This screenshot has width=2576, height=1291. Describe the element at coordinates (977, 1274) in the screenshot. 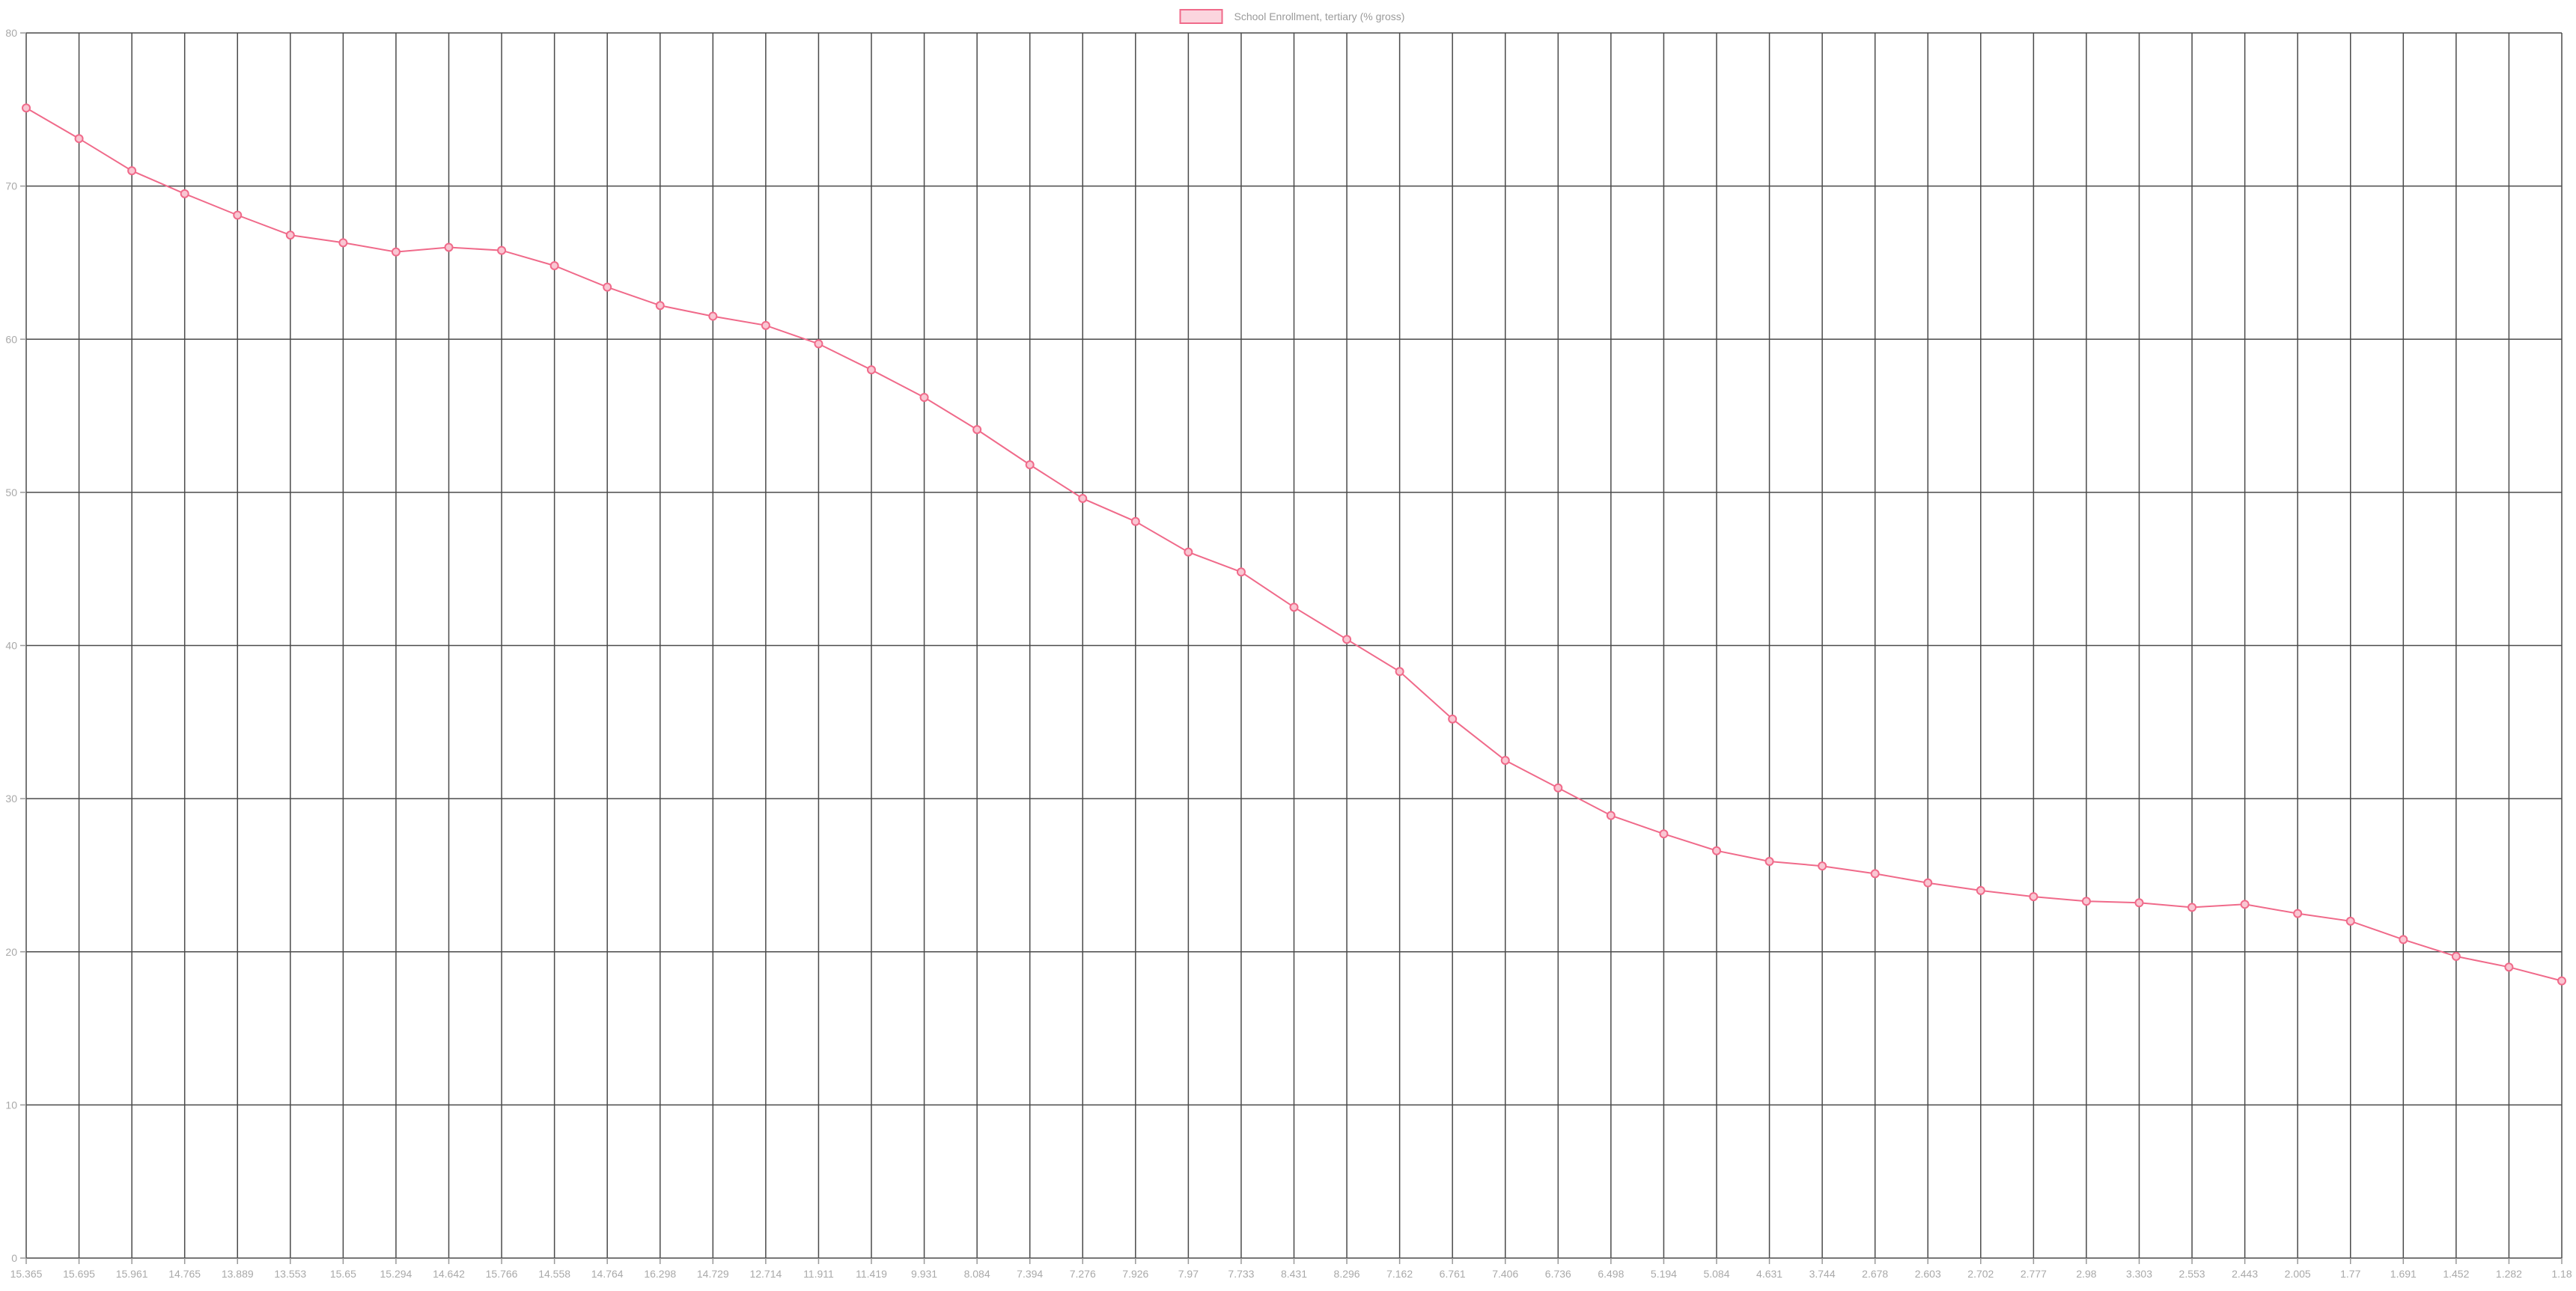

I see `x-tick-label: 8.084` at that location.